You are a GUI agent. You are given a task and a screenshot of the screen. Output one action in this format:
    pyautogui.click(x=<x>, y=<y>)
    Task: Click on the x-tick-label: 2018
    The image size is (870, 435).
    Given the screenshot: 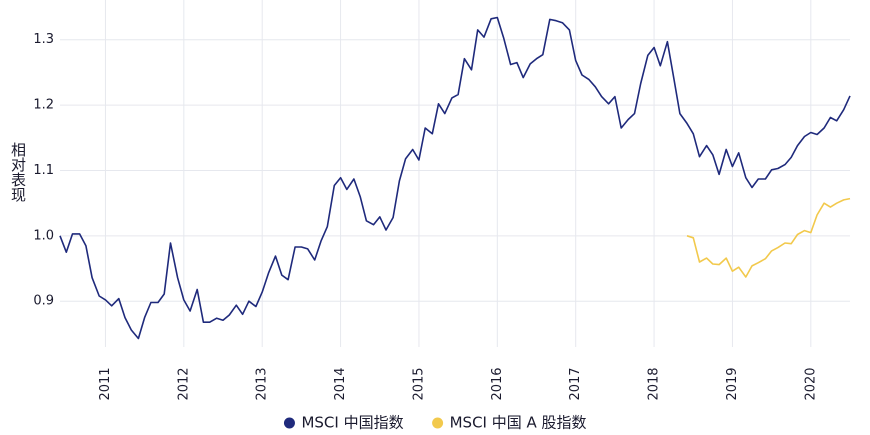 What is the action you would take?
    pyautogui.click(x=654, y=383)
    